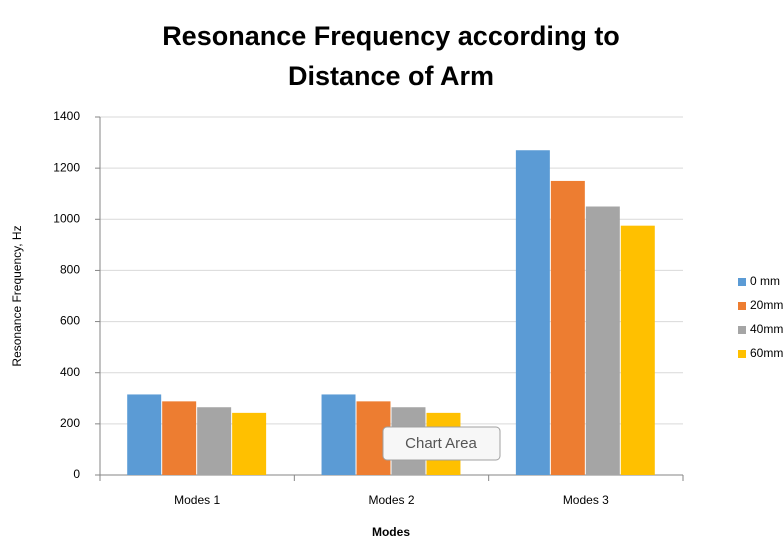 The height and width of the screenshot is (541, 783). What do you see at coordinates (766, 305) in the screenshot?
I see `legend-label: 20mm` at bounding box center [766, 305].